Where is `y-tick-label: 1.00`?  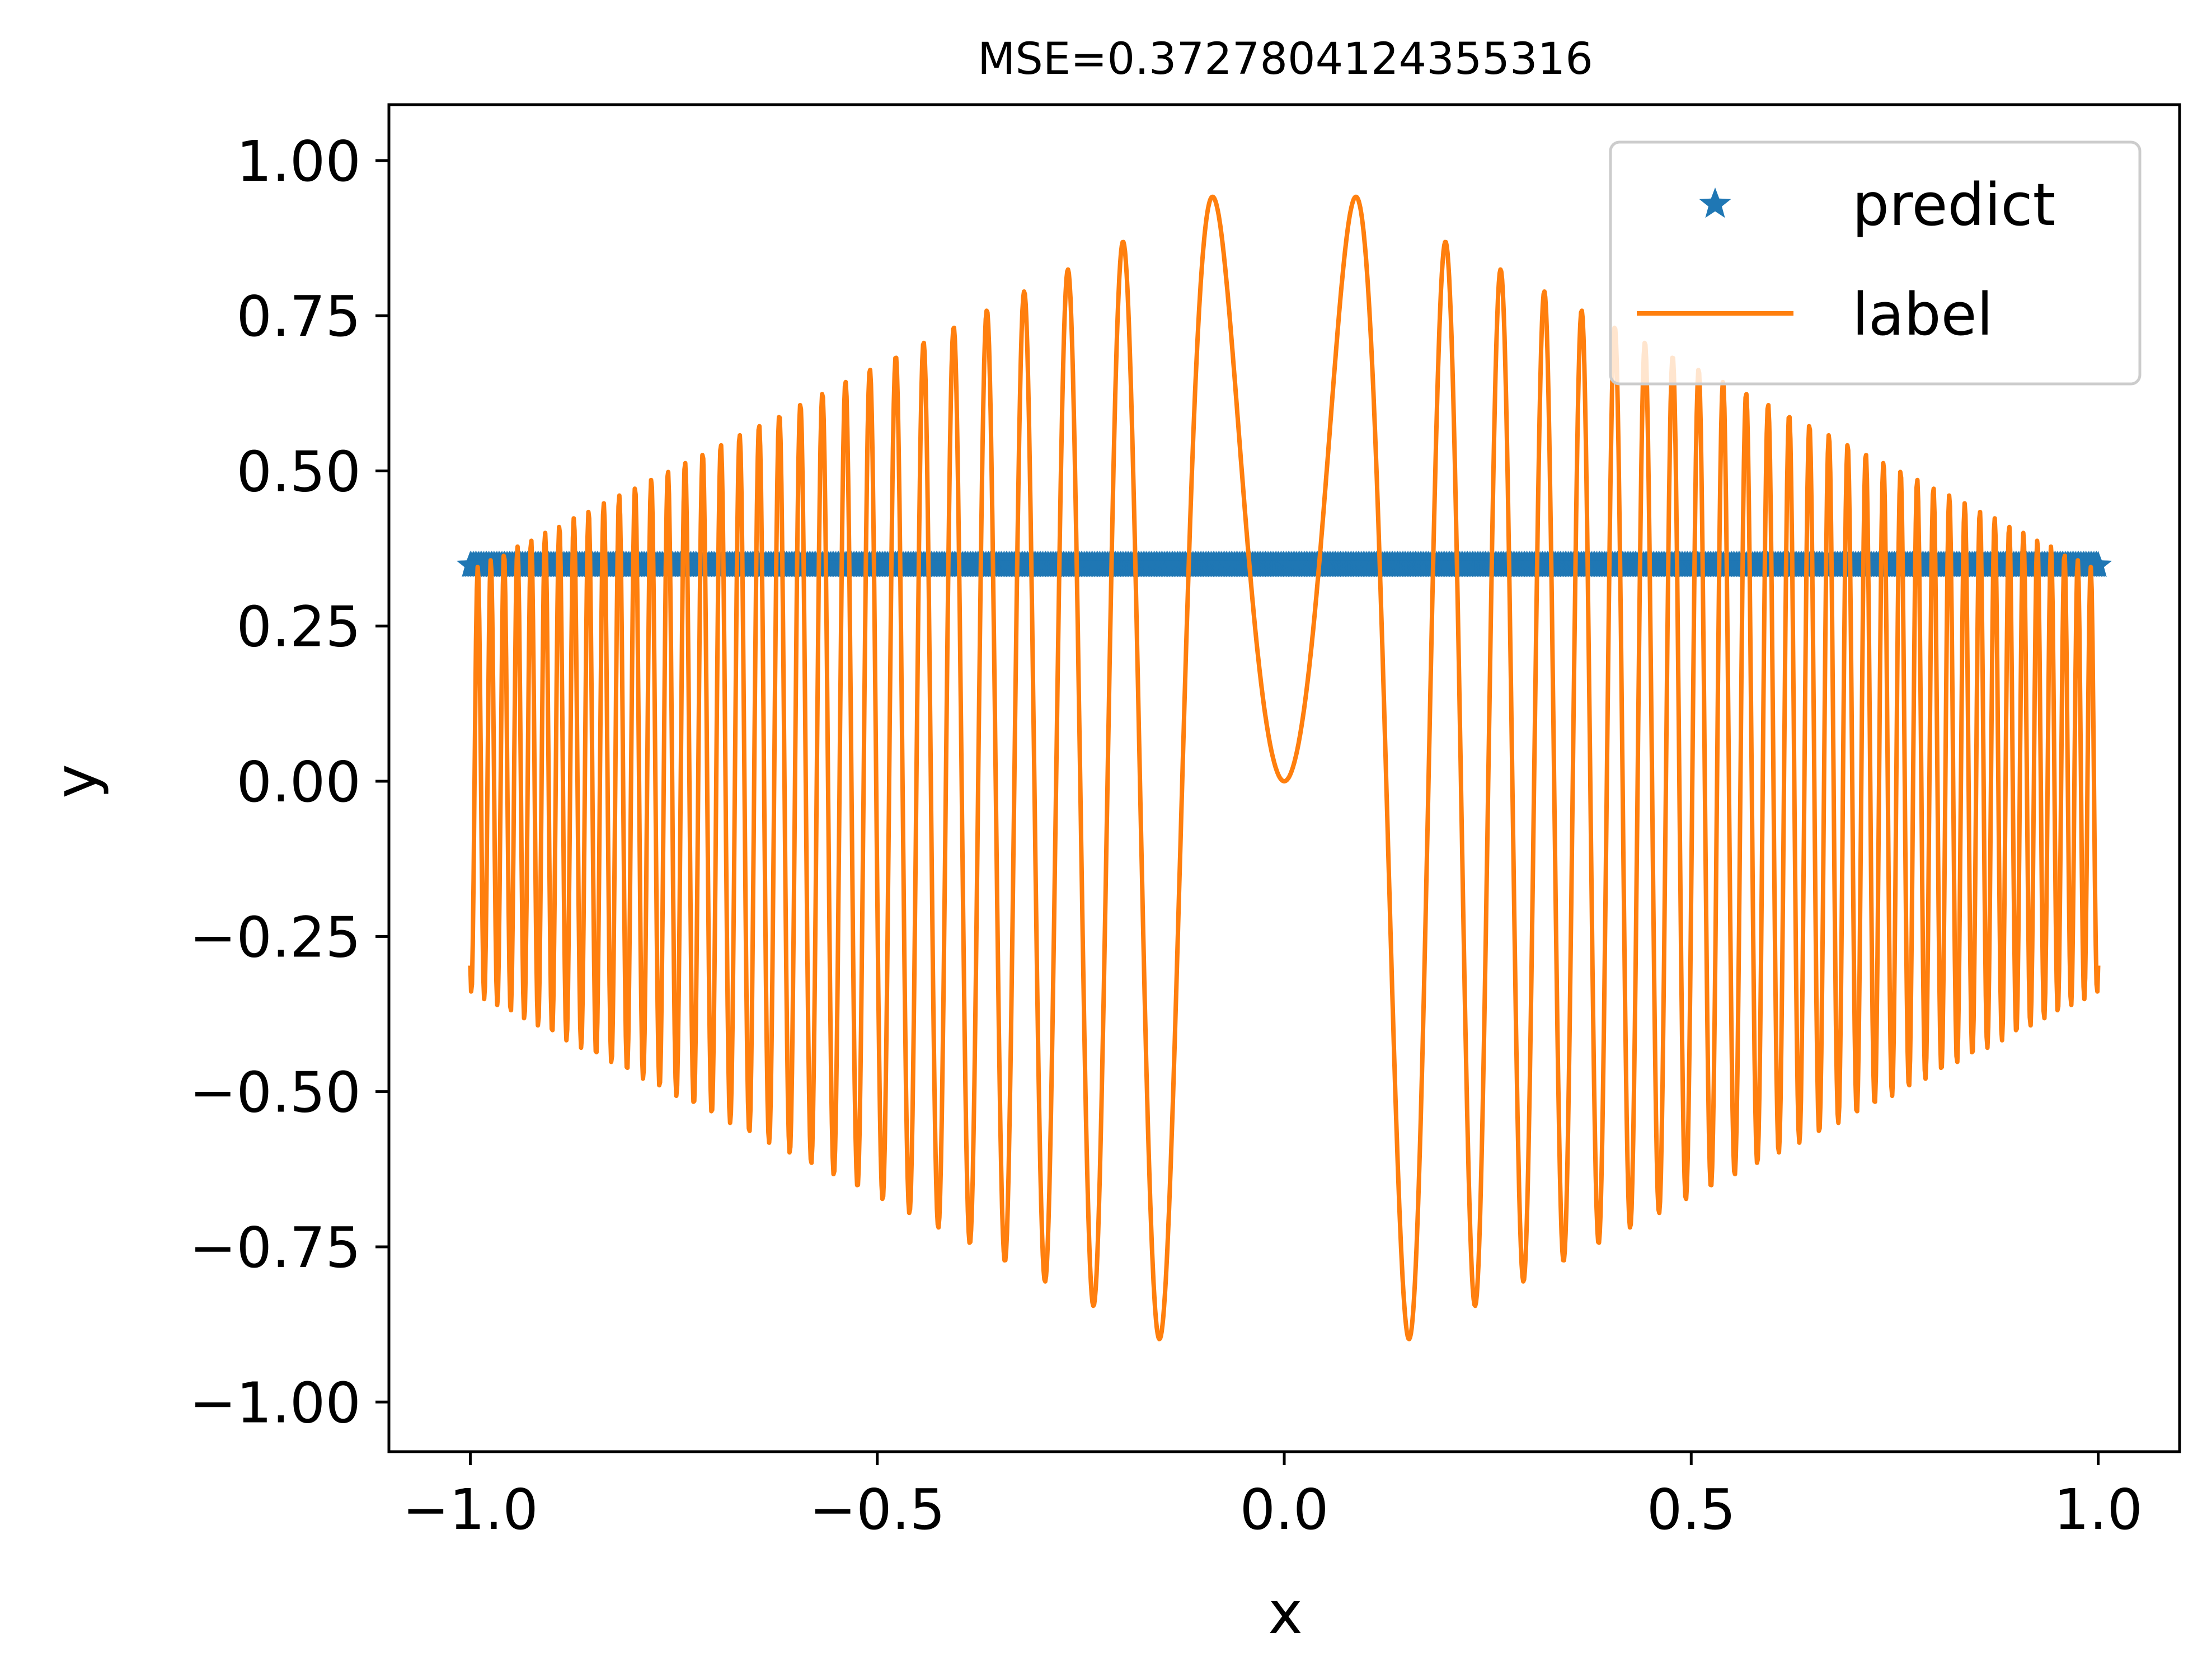
y-tick-label: 1.00 is located at coordinates (298, 161).